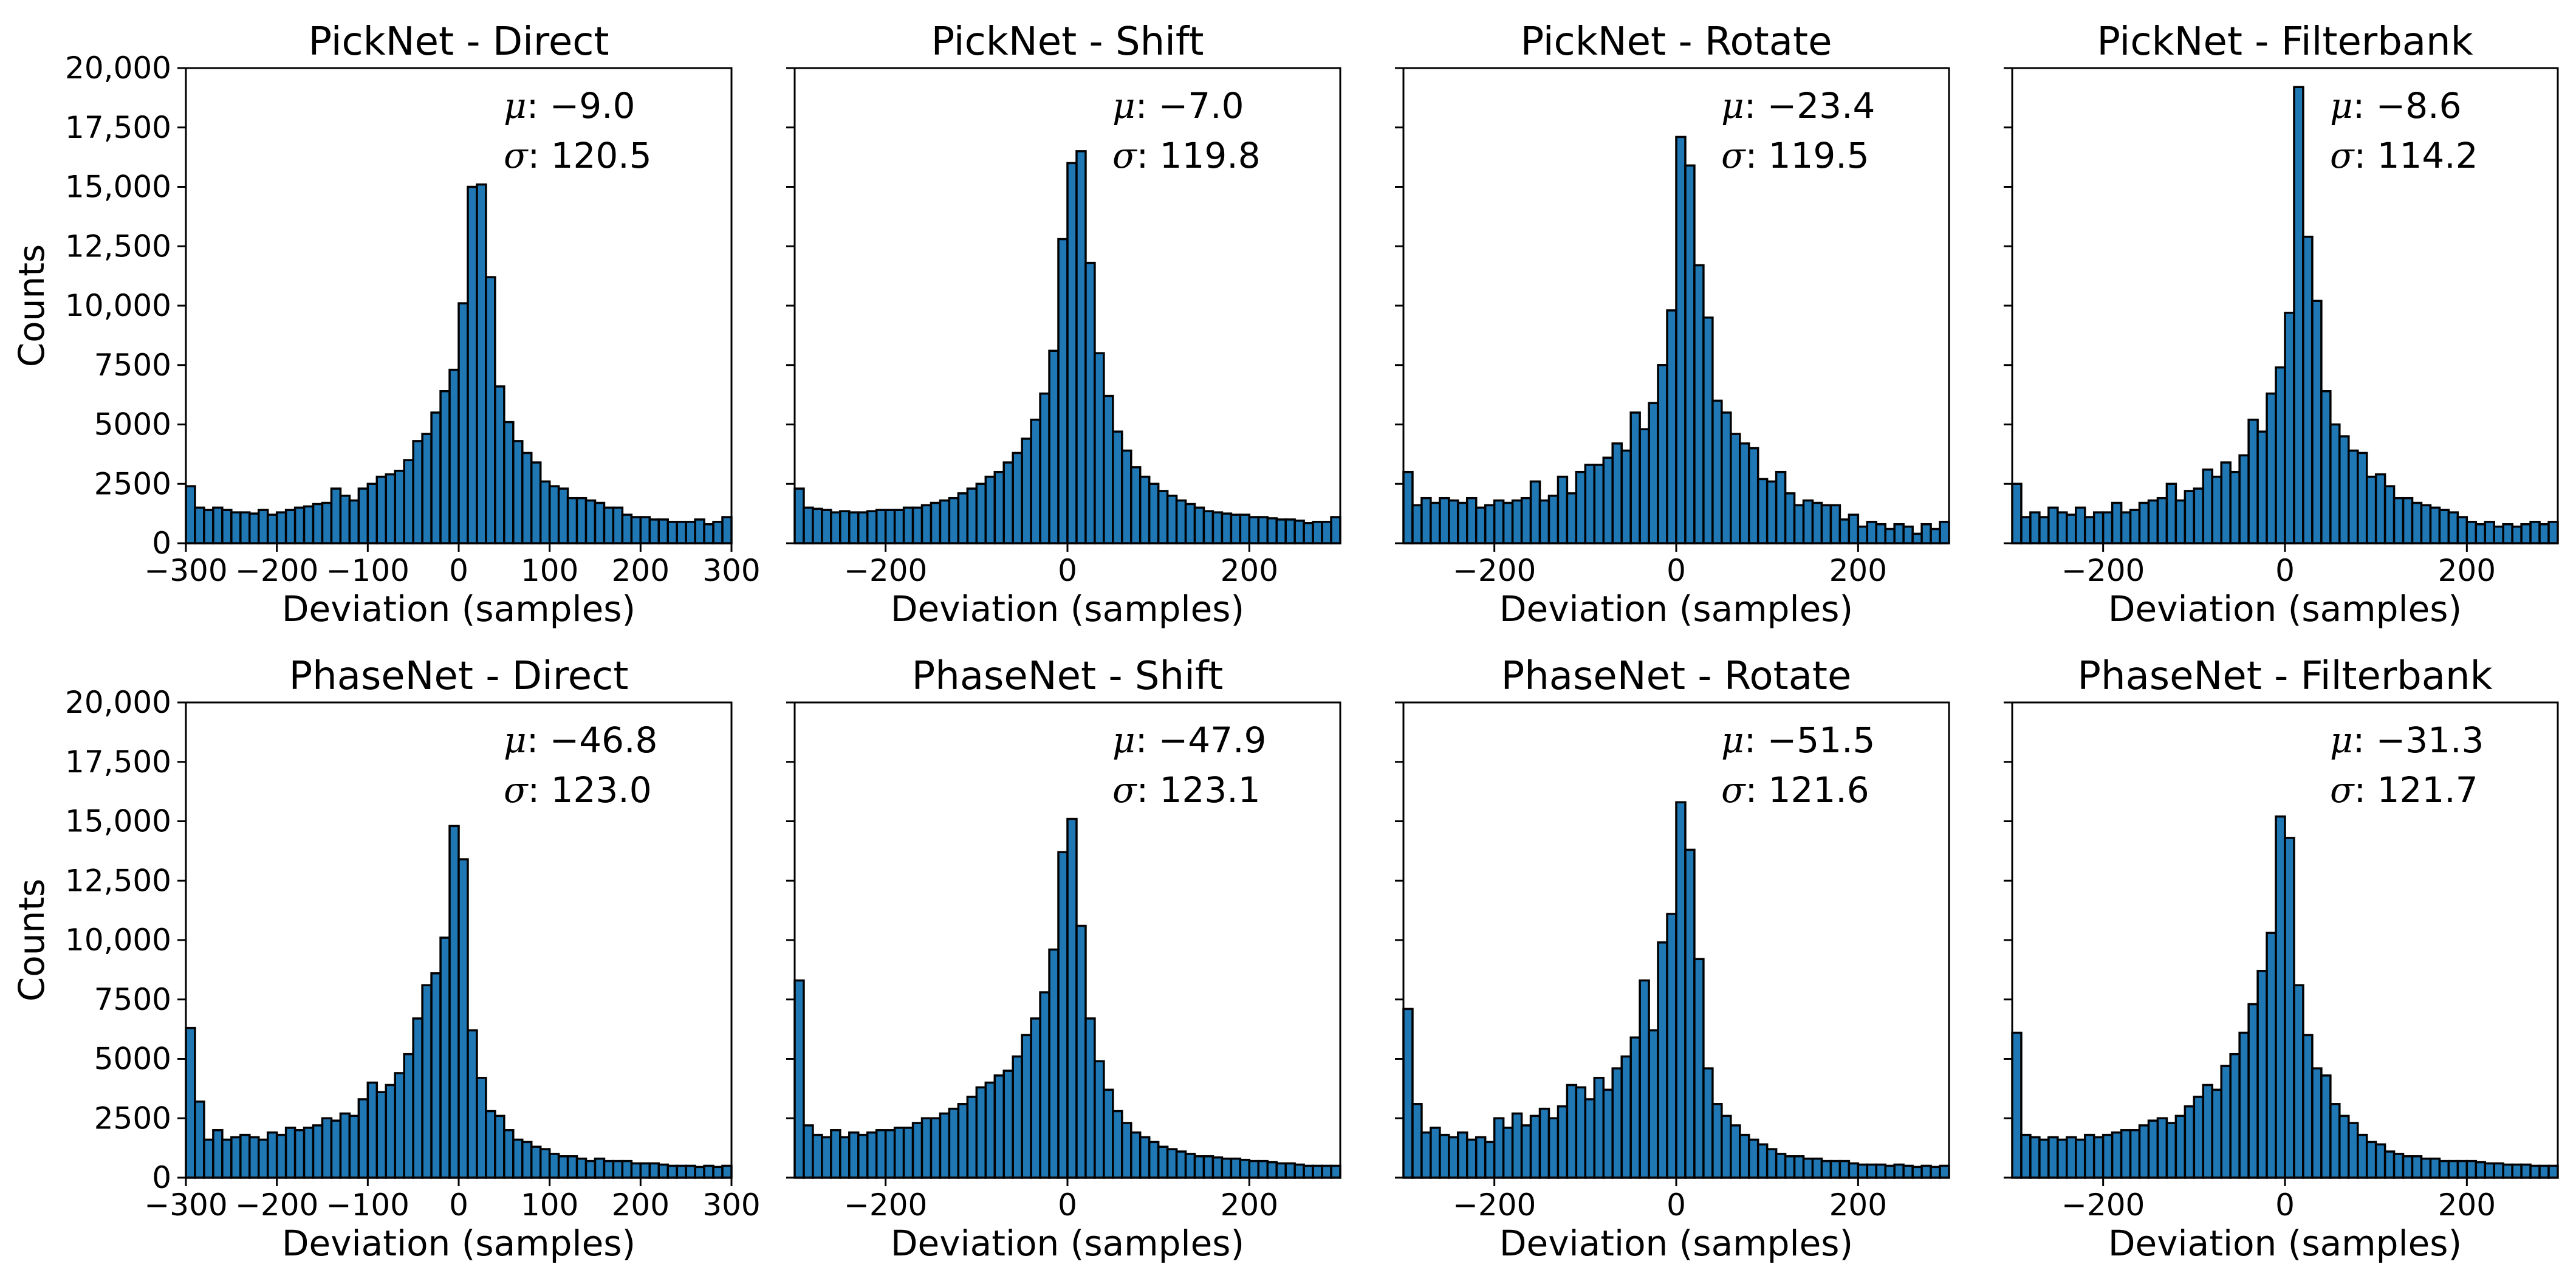  I want to click on y-tick-label: 15,000, so click(118, 187).